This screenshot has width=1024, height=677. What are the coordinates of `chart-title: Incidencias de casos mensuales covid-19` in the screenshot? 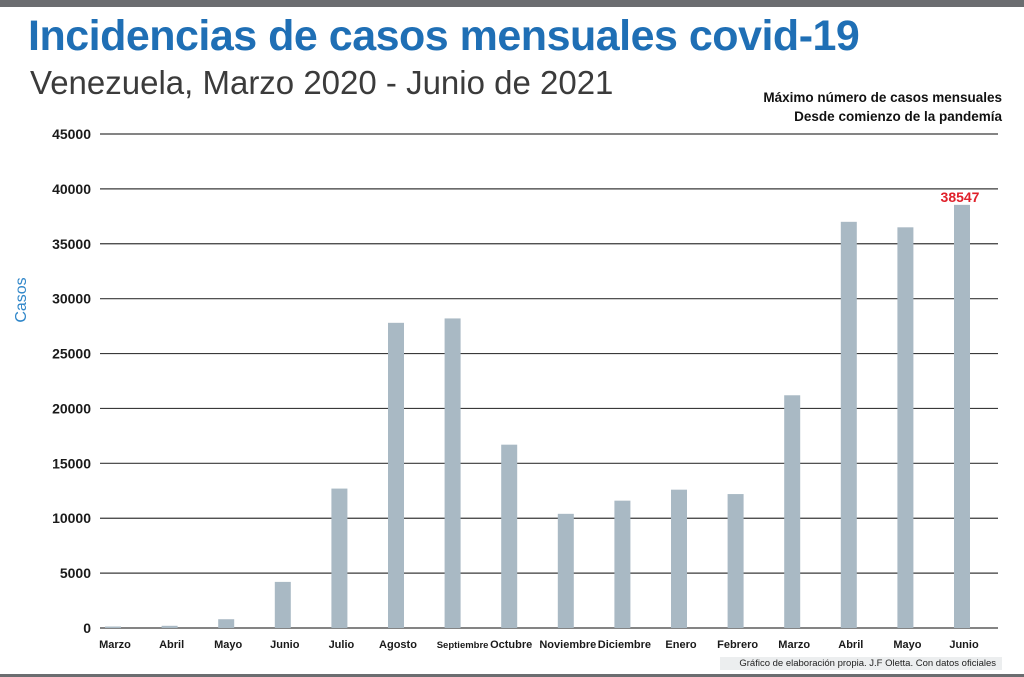 It's located at (444, 36).